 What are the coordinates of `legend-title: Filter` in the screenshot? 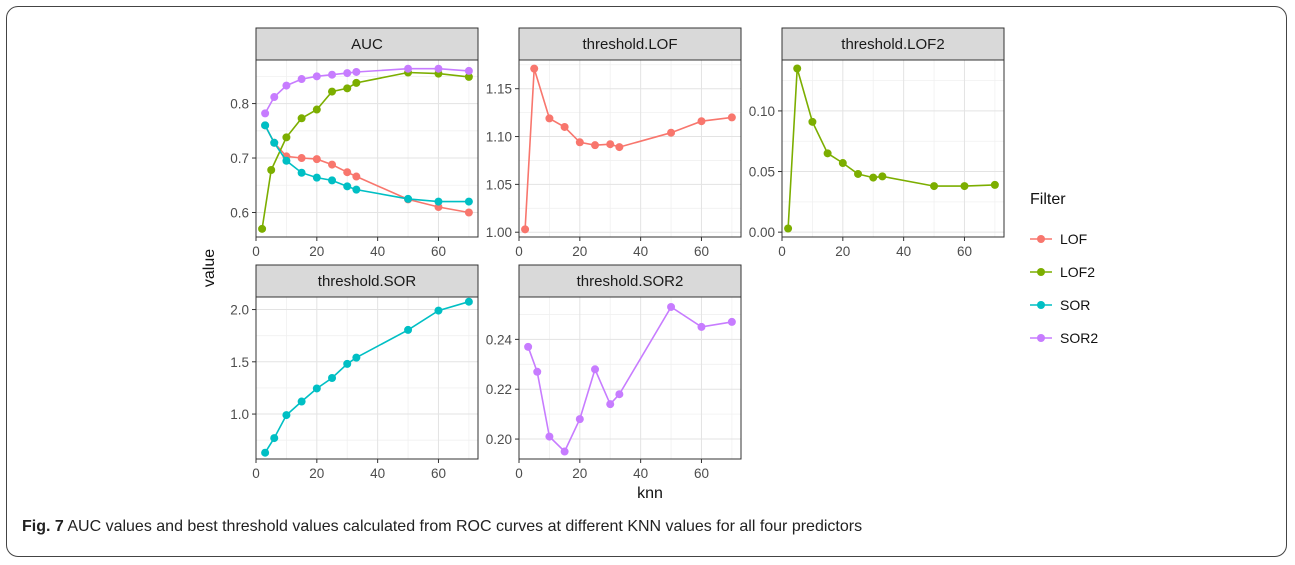 It's located at (1048, 199).